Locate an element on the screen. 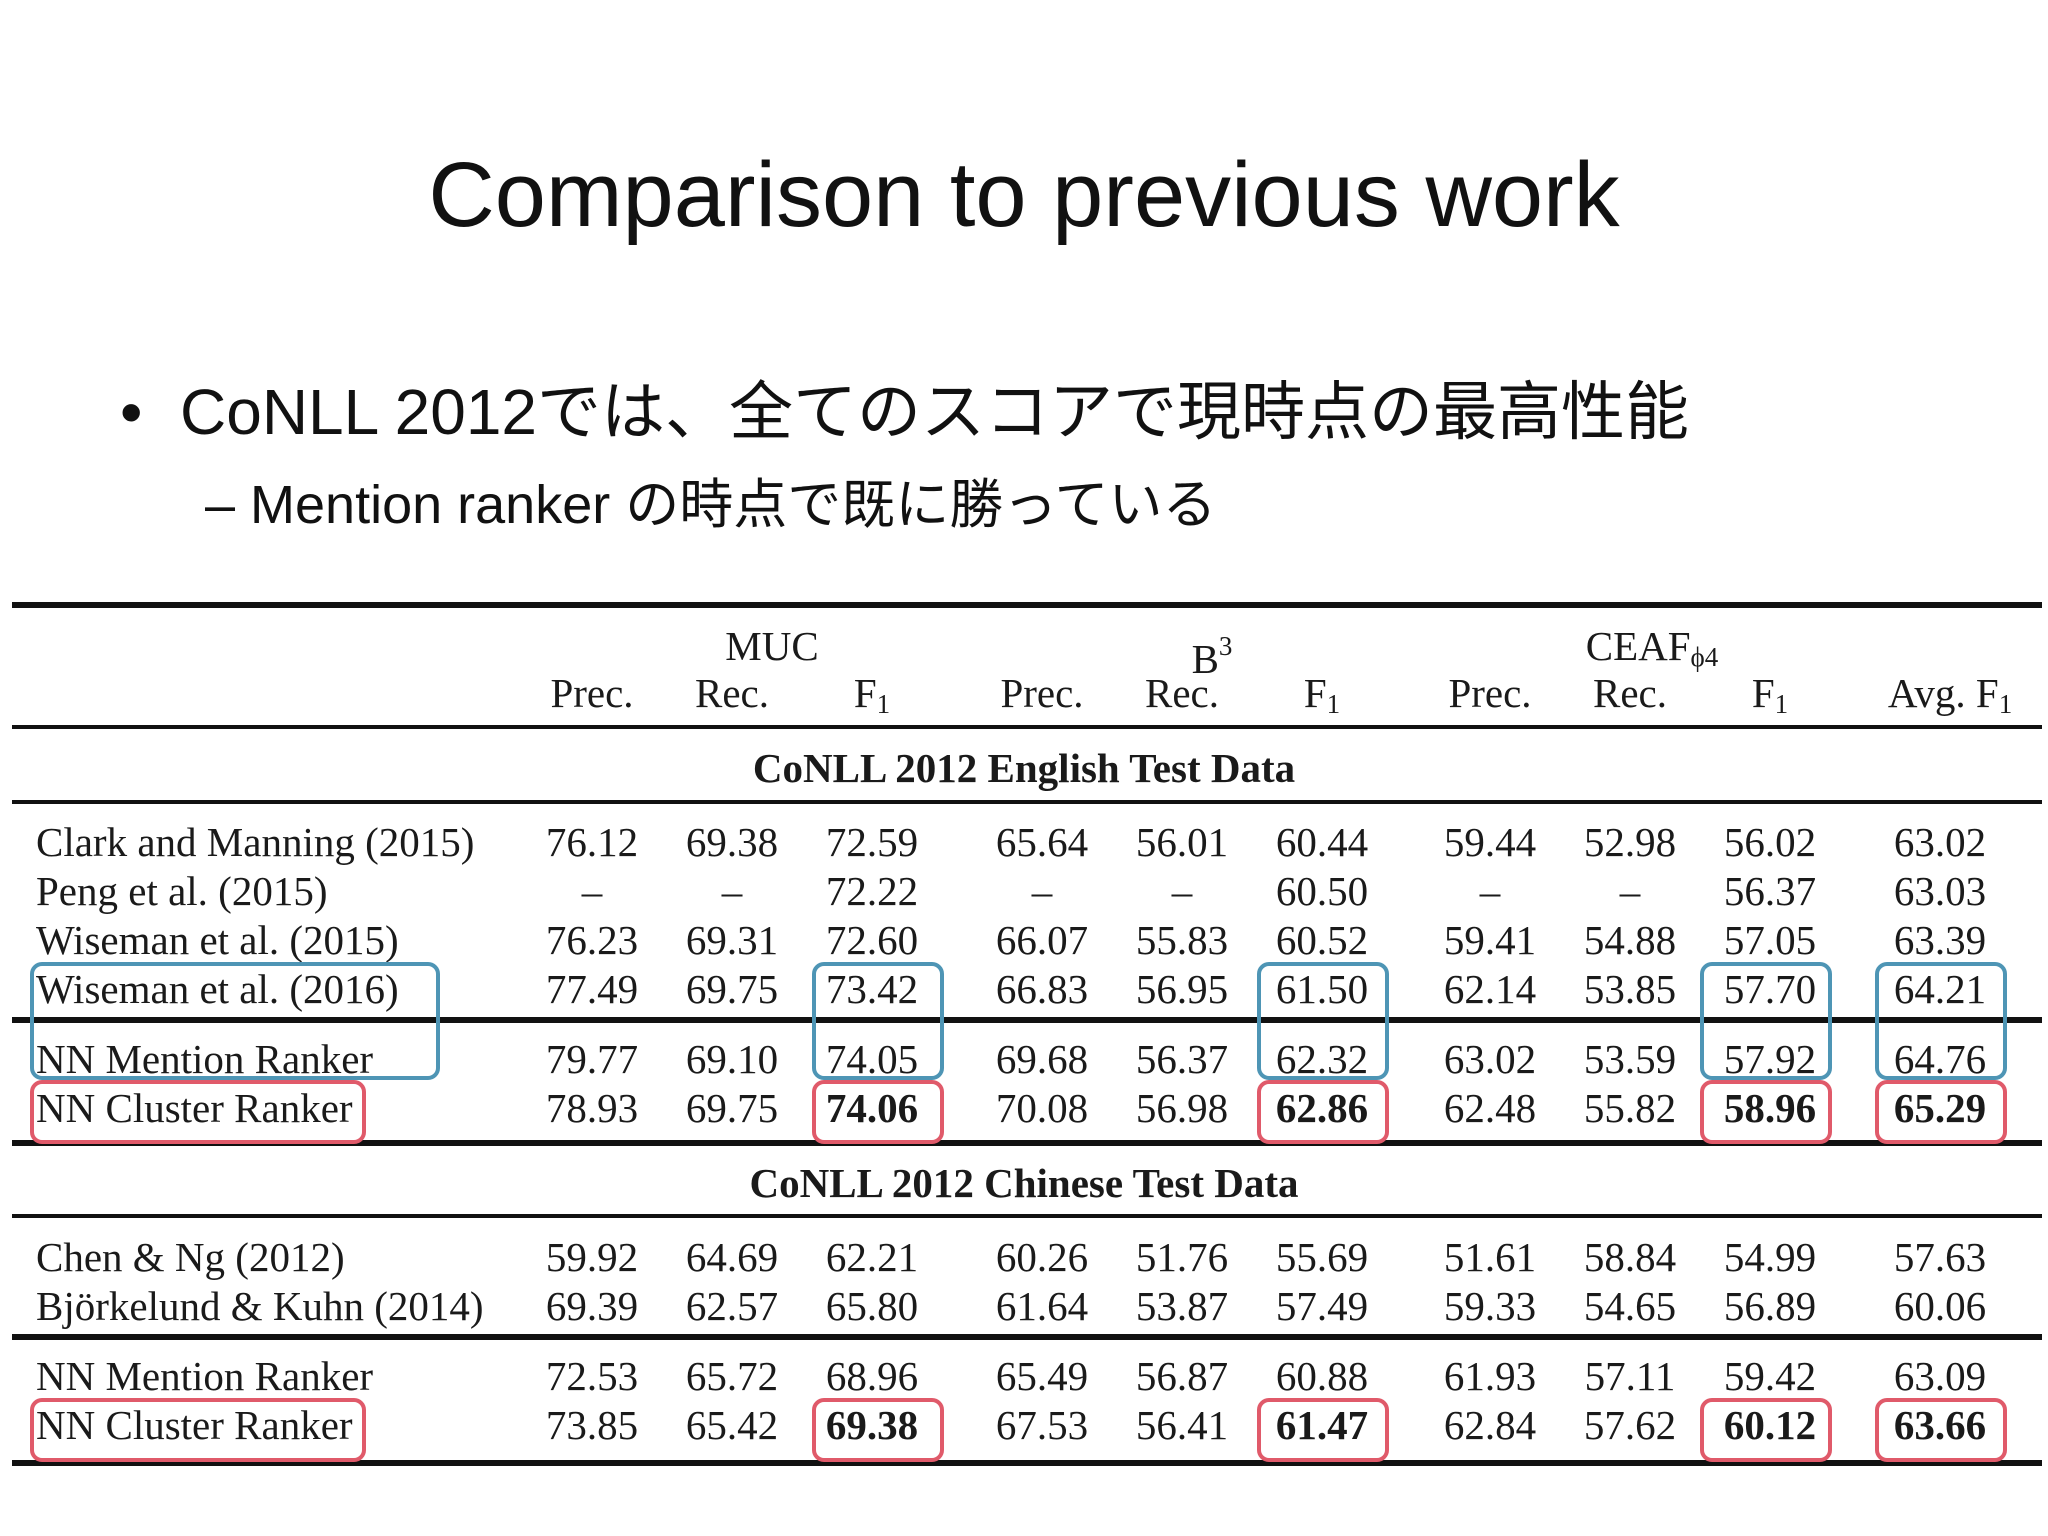  cell-muc-prec: 76.23 is located at coordinates (592, 940).